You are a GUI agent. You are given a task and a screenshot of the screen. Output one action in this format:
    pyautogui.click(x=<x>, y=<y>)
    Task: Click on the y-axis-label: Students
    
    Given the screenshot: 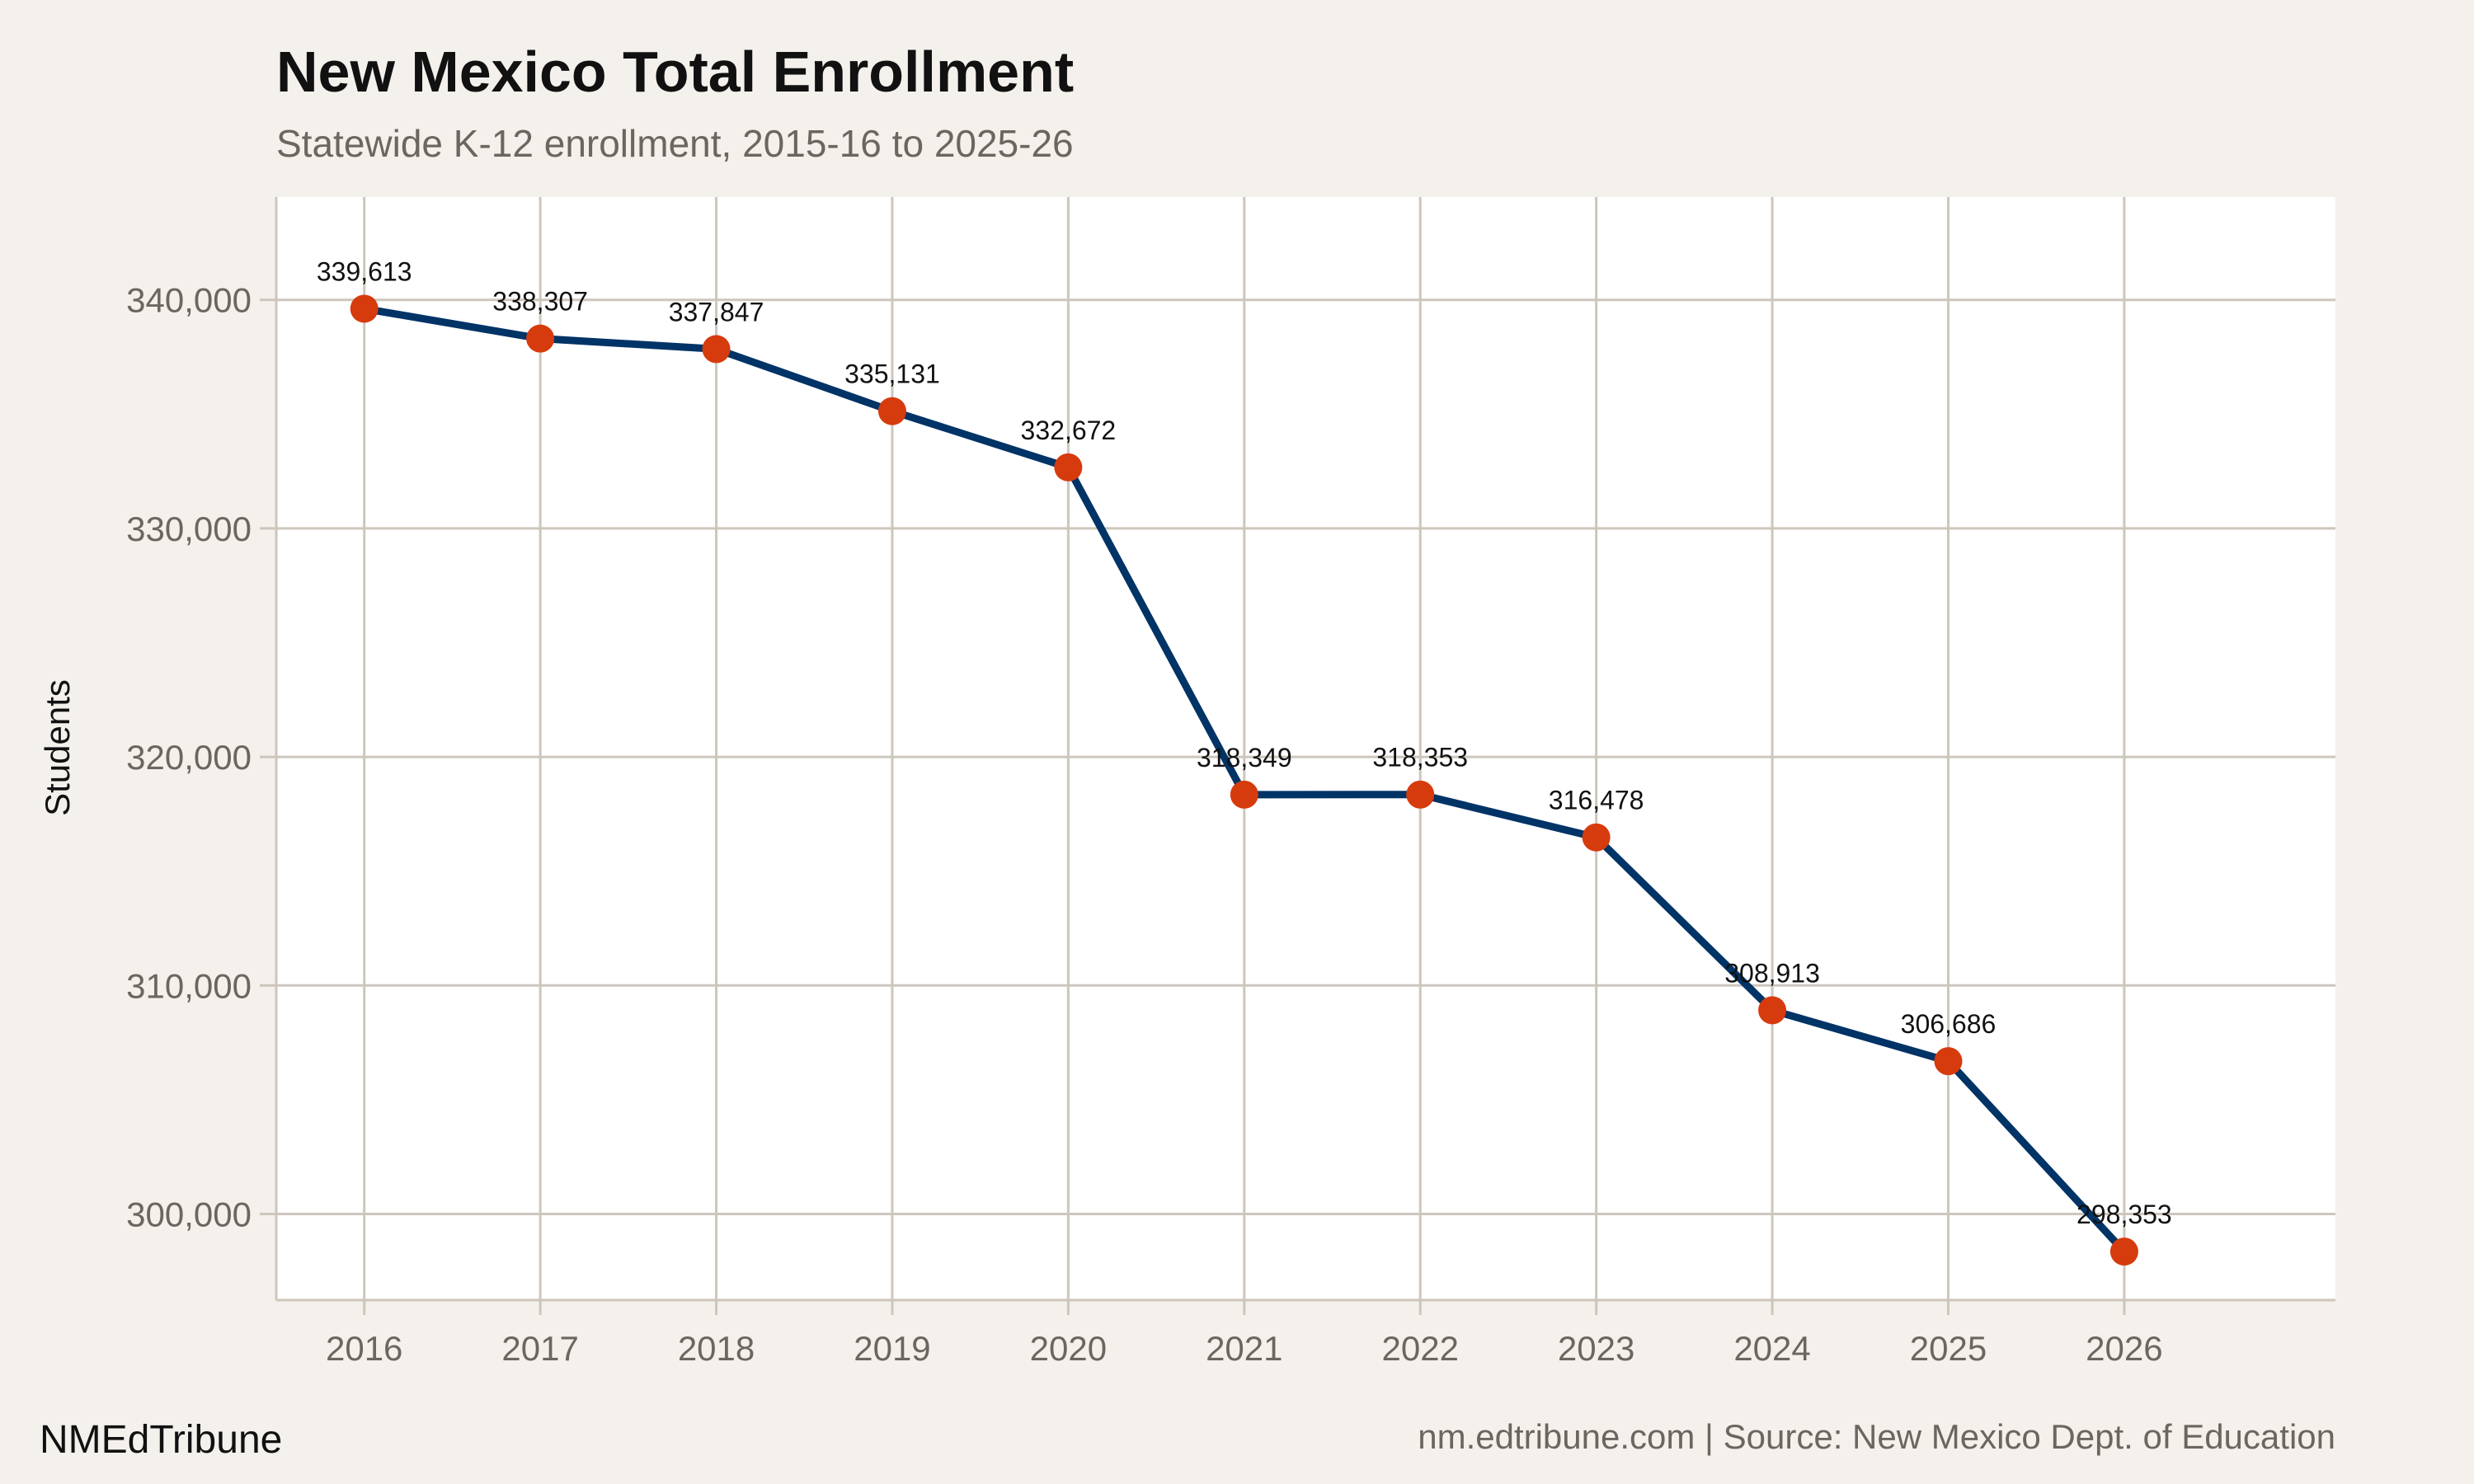 What is the action you would take?
    pyautogui.click(x=57, y=747)
    